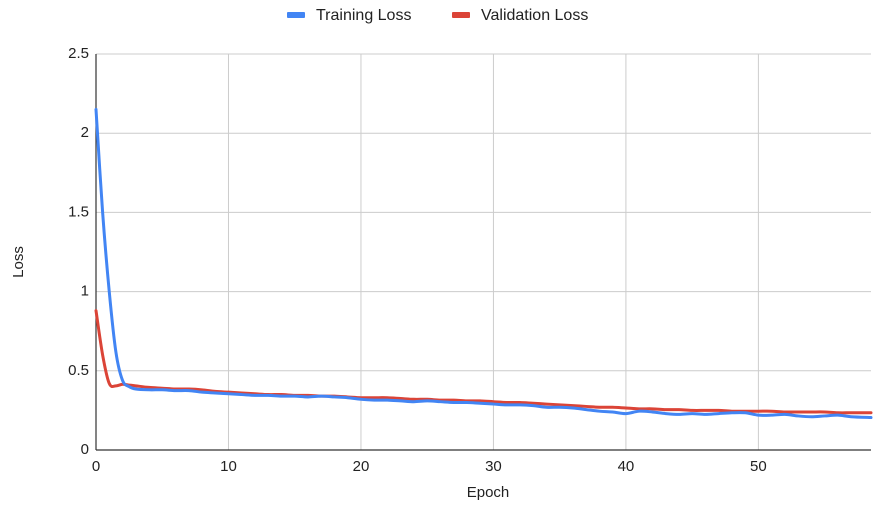 This screenshot has width=873, height=526. I want to click on x-tick-label: 10, so click(228, 466).